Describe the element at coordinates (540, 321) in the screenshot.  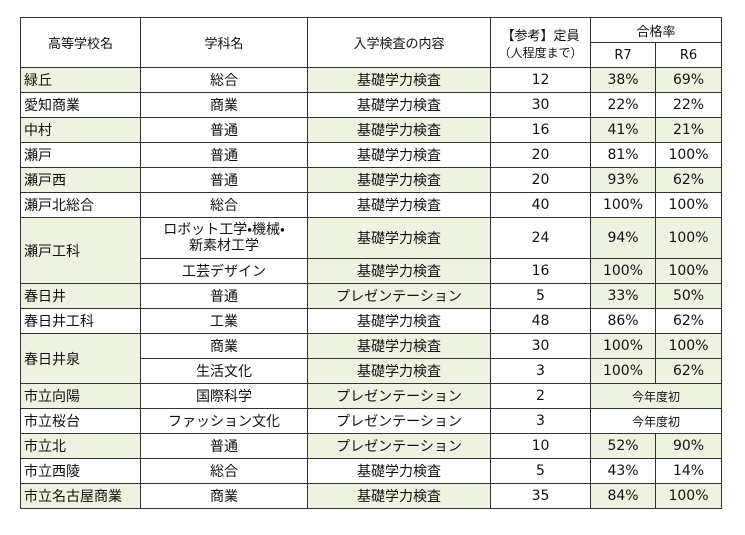
I see `table-cell: 48` at that location.